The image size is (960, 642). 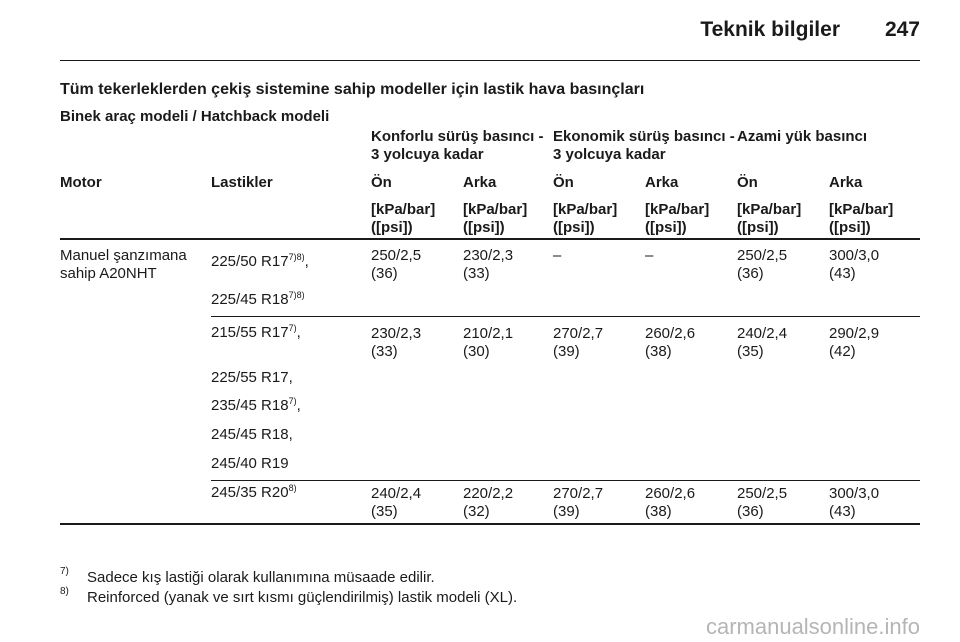 I want to click on tire-size: 245/45 R18,, so click(x=252, y=435).